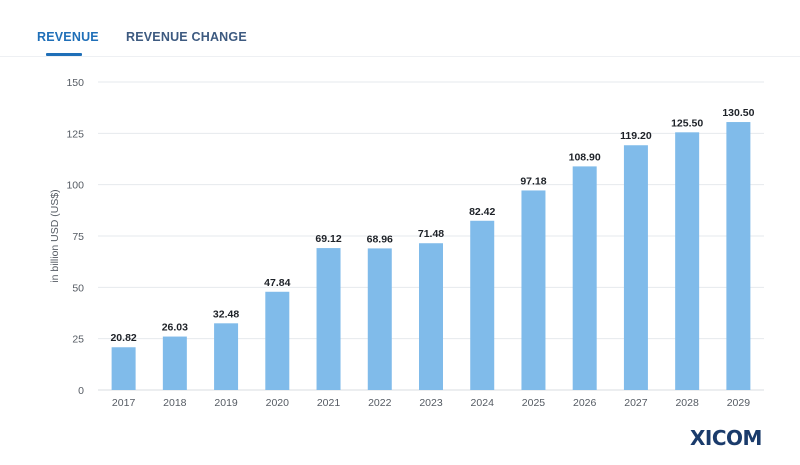 The image size is (800, 465). I want to click on tab-revenue-change: REVENUE CHANGE, so click(186, 37).